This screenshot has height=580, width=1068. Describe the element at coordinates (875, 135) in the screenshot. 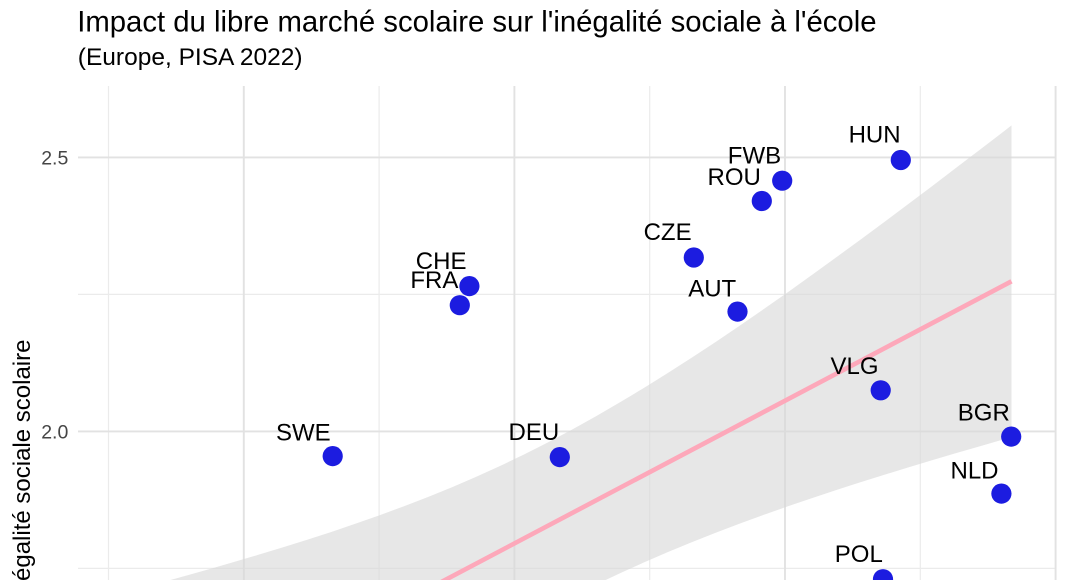

I see `svg-text: HUN` at that location.